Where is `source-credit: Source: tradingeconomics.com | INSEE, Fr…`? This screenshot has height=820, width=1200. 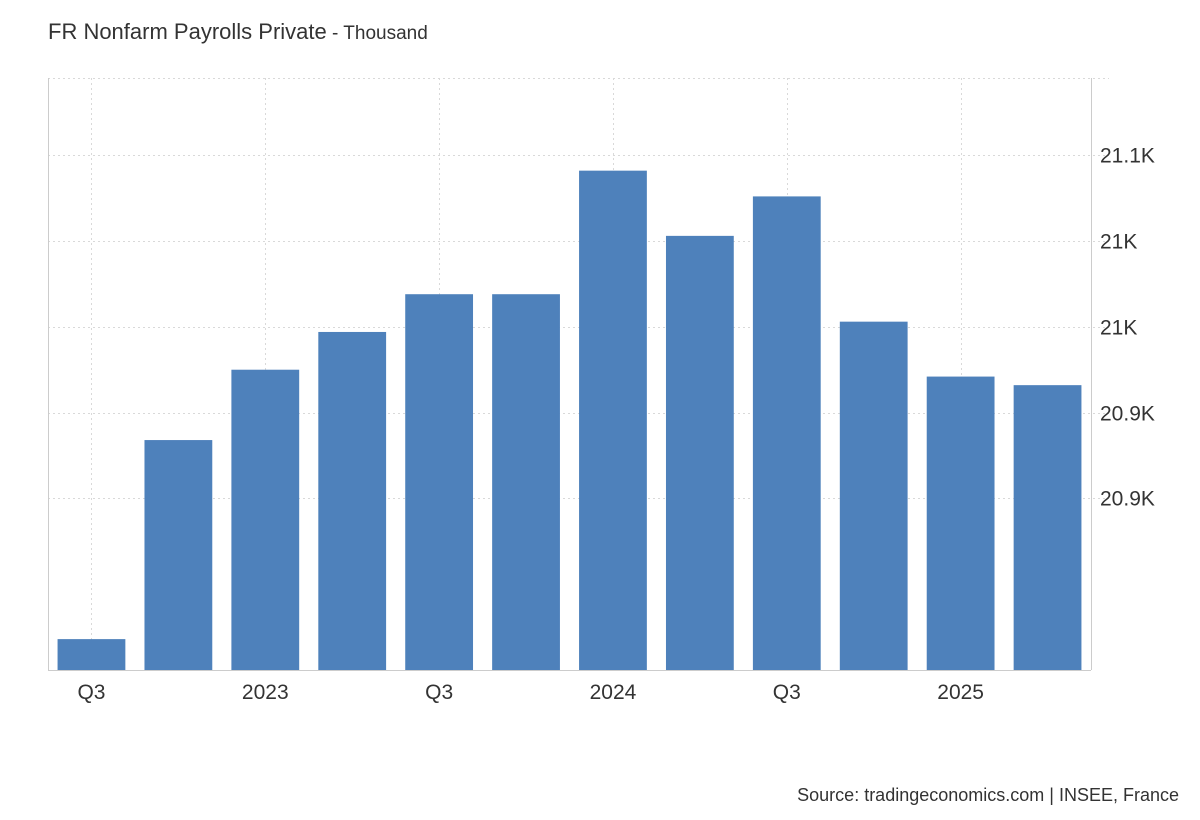 source-credit: Source: tradingeconomics.com | INSEE, Fr… is located at coordinates (988, 795).